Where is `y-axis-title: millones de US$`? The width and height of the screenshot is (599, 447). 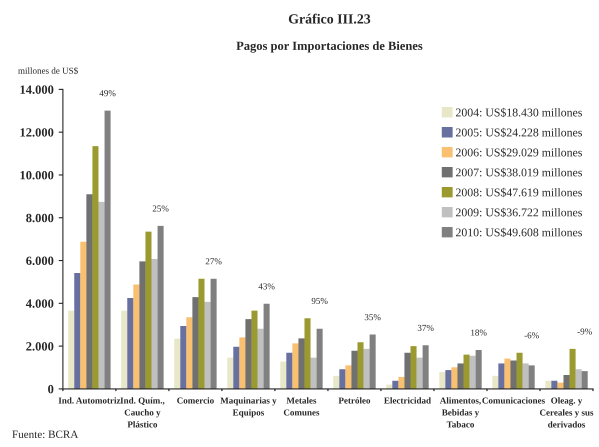
y-axis-title: millones de US$ is located at coordinates (48, 70).